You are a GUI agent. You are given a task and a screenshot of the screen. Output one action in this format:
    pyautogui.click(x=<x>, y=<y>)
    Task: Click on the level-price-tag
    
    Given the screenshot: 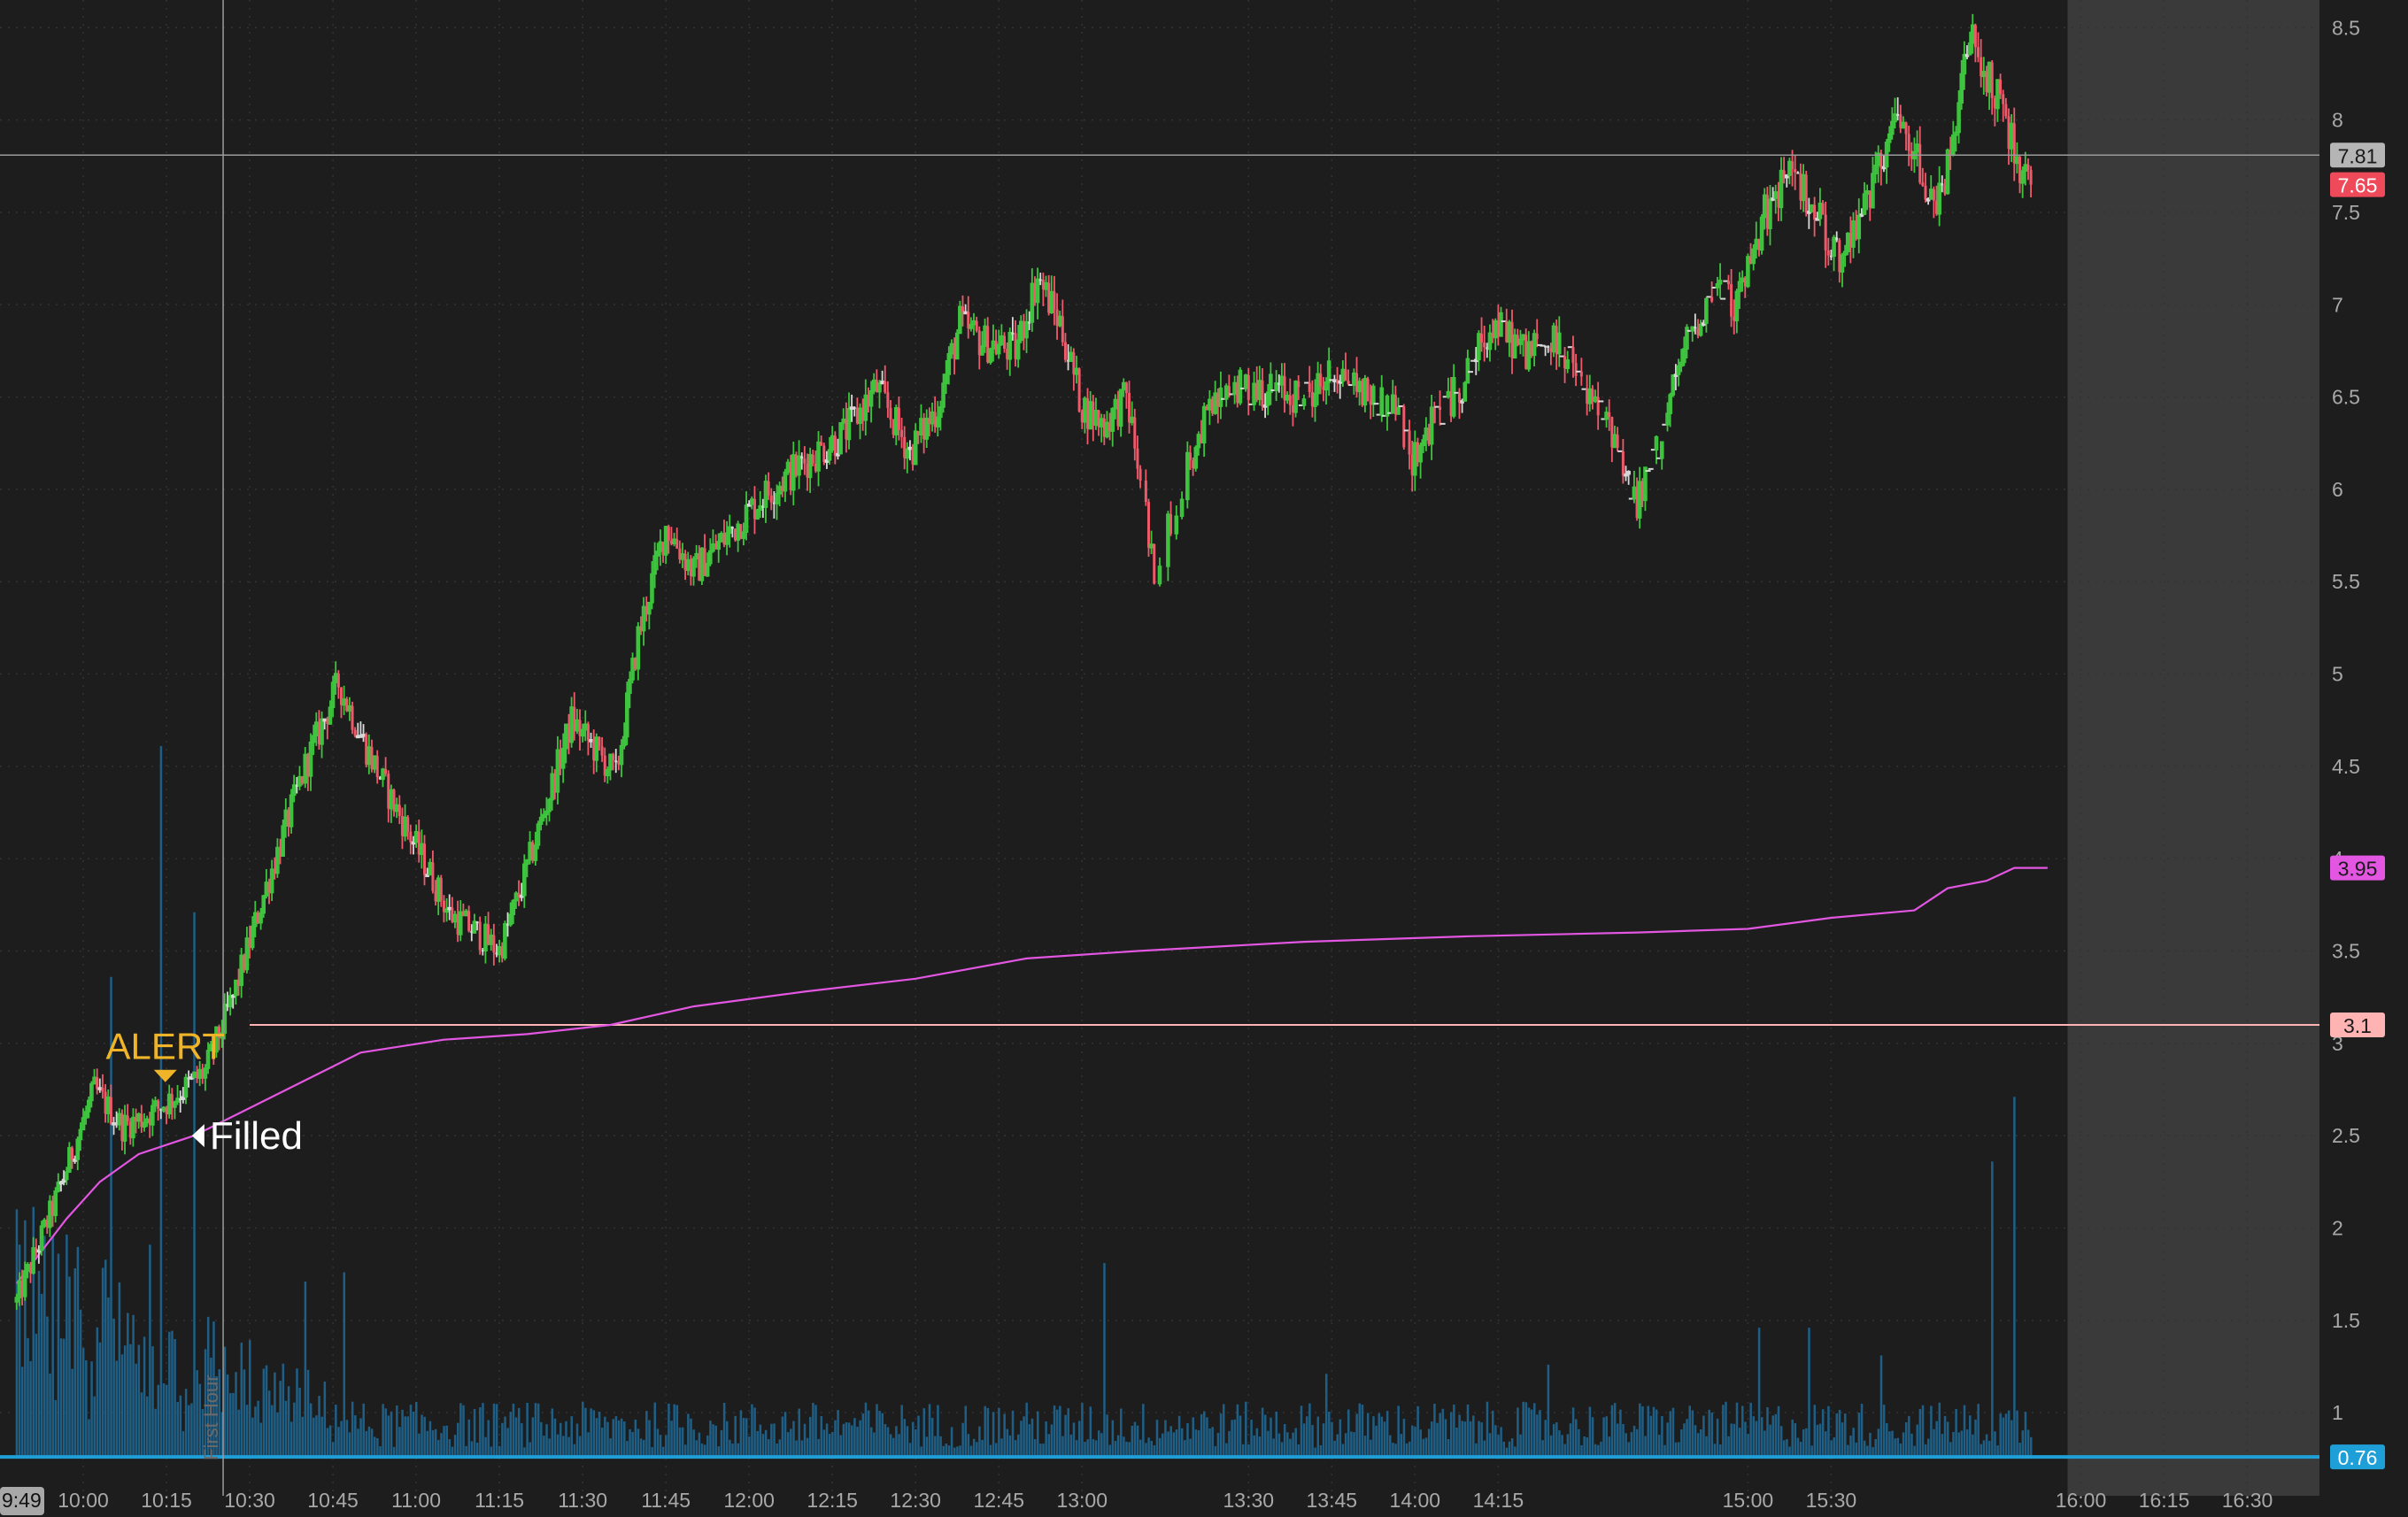 What is the action you would take?
    pyautogui.click(x=2357, y=1024)
    